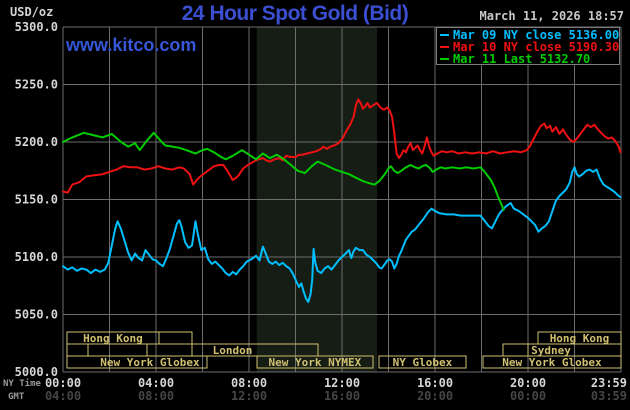 The width and height of the screenshot is (630, 410). What do you see at coordinates (249, 383) in the screenshot?
I see `ny-time-tick: 08:00` at bounding box center [249, 383].